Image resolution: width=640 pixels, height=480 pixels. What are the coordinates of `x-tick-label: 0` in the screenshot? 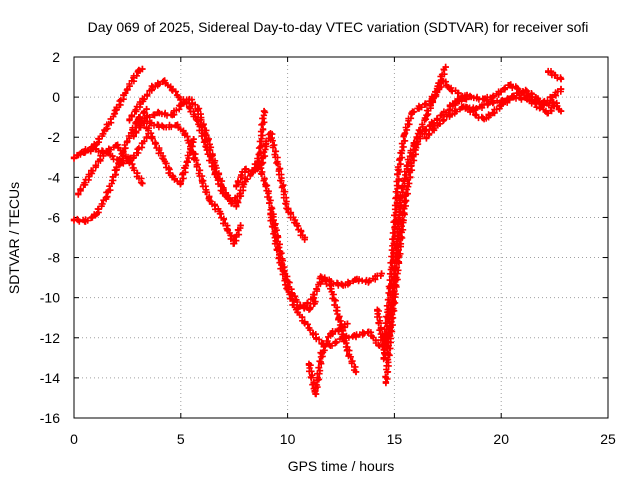 It's located at (74, 439).